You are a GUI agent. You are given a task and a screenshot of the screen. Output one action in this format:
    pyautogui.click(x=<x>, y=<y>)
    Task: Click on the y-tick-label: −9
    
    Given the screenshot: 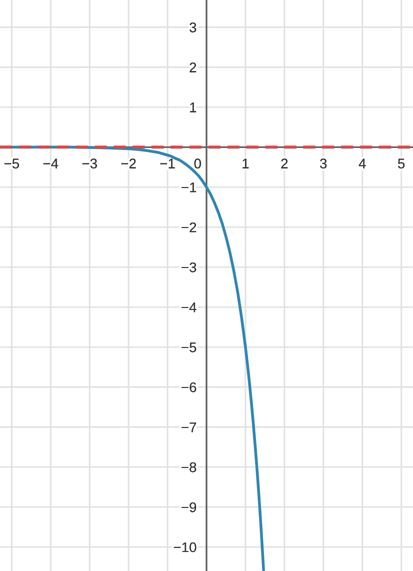 What is the action you would take?
    pyautogui.click(x=189, y=507)
    